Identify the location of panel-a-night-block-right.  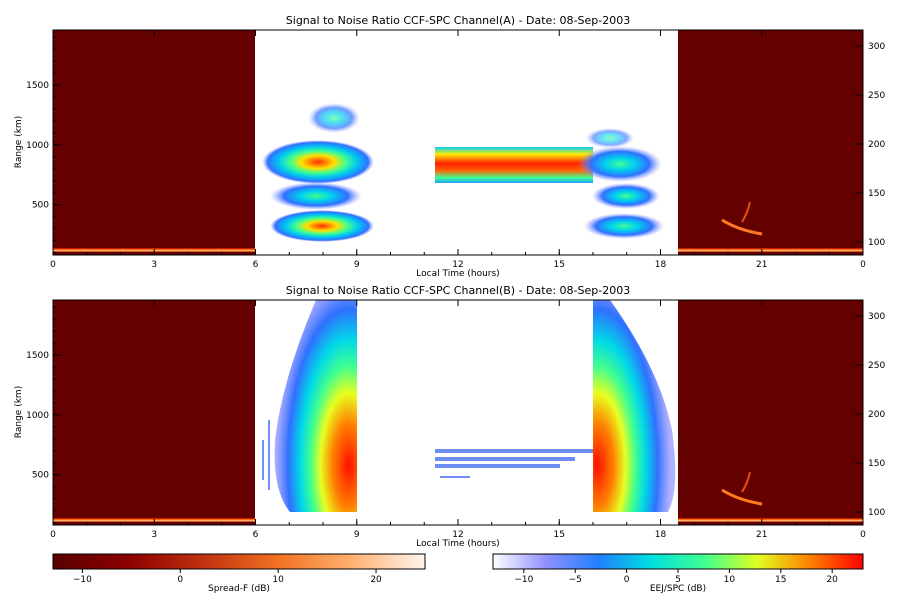
(770, 142).